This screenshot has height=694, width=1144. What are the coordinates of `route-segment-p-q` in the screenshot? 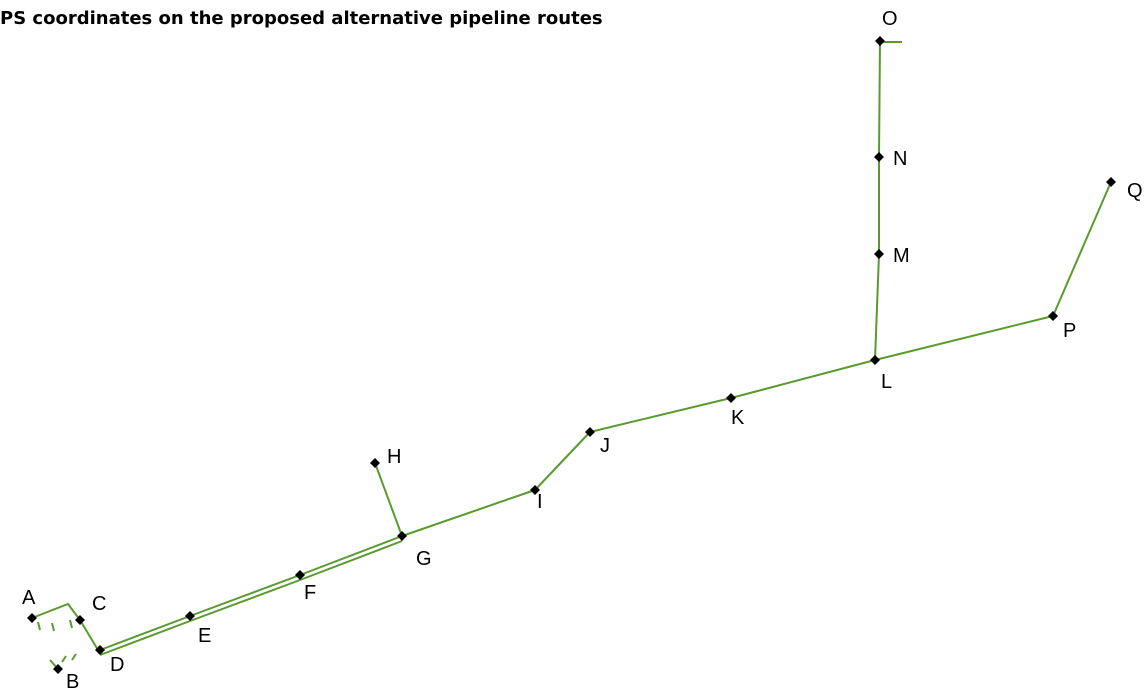 It's located at (1082, 249).